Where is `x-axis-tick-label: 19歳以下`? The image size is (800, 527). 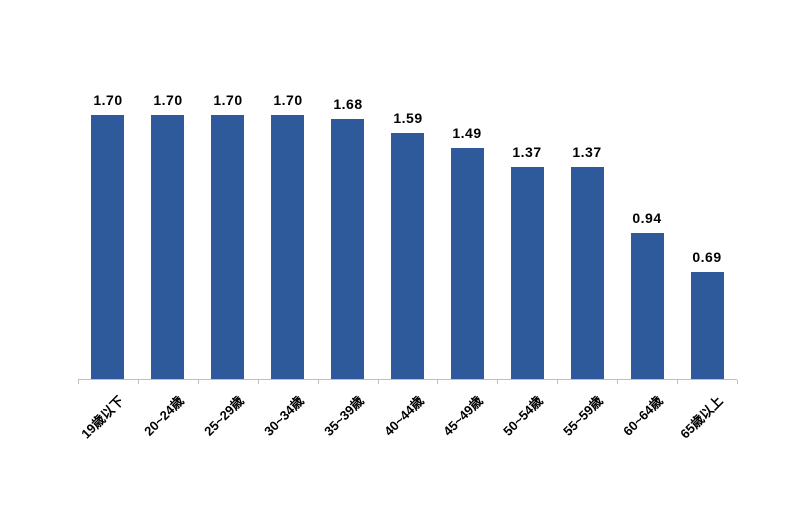 x-axis-tick-label: 19歳以下 is located at coordinates (102, 417).